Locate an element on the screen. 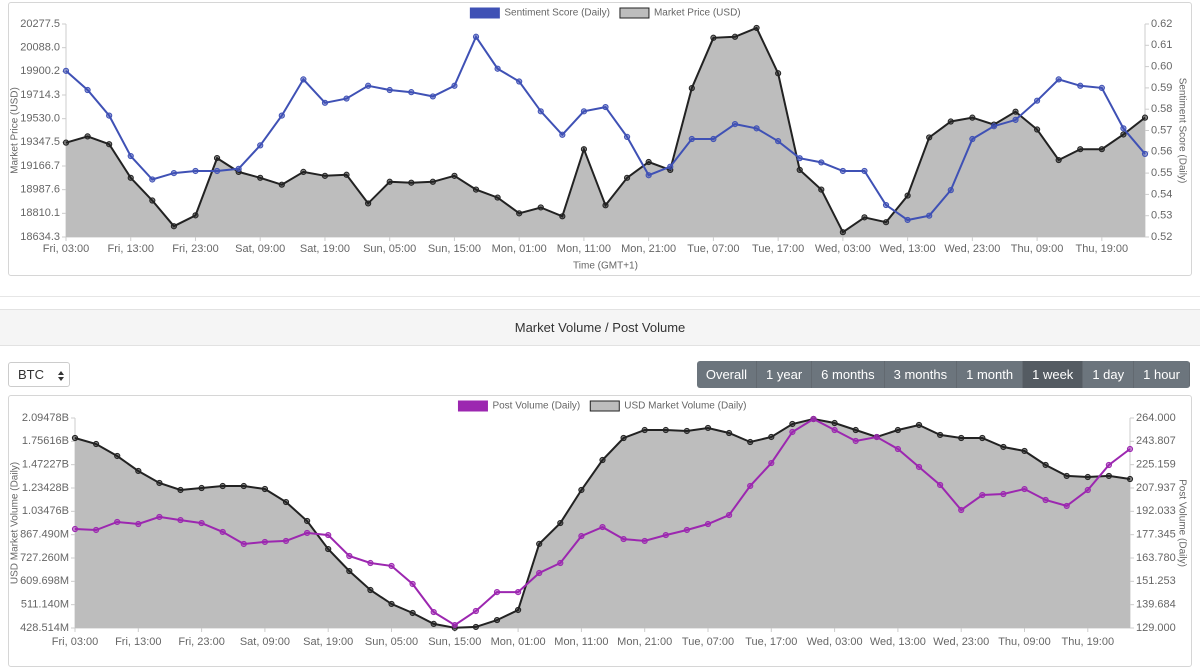 Image resolution: width=1200 pixels, height=667 pixels. y2-axis-title: Post Volume (Daily) is located at coordinates (1181, 523).